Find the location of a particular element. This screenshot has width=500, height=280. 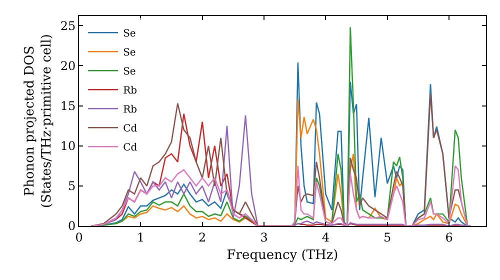

x-tick-label: 5 is located at coordinates (388, 237).